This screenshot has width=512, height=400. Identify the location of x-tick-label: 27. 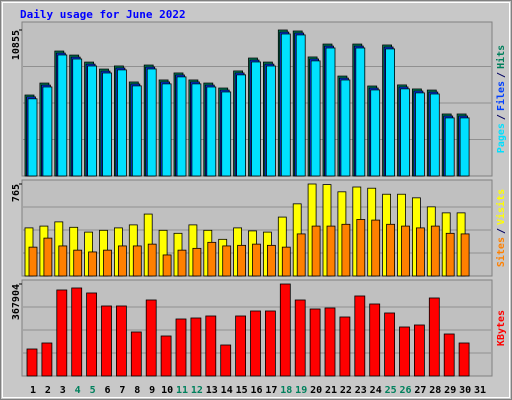
(420, 390).